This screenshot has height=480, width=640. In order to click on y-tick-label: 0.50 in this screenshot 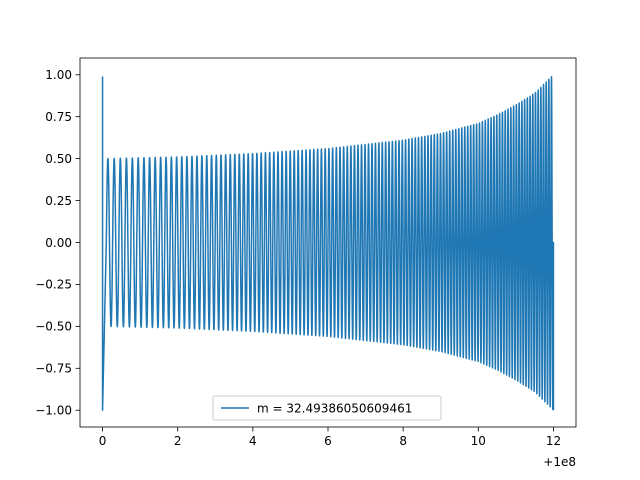, I will do `click(58, 159)`.